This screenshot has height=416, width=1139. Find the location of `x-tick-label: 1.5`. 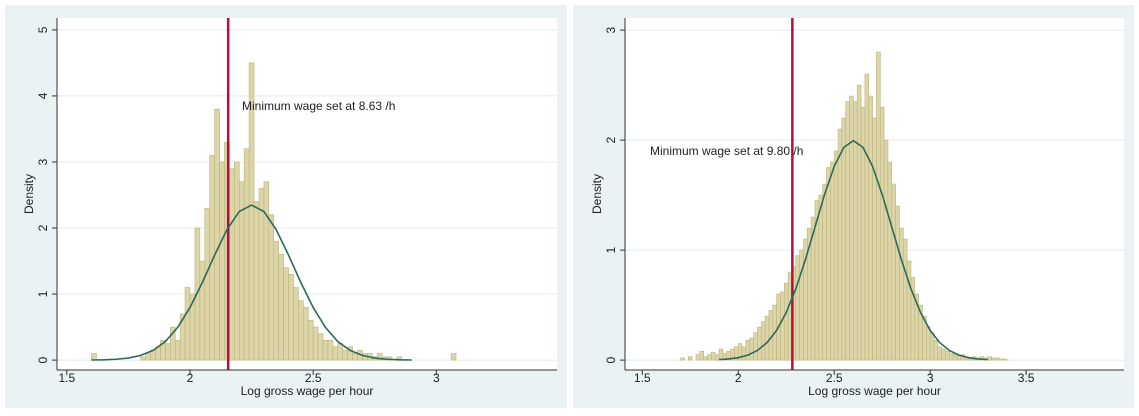

x-tick-label: 1.5 is located at coordinates (67, 378).